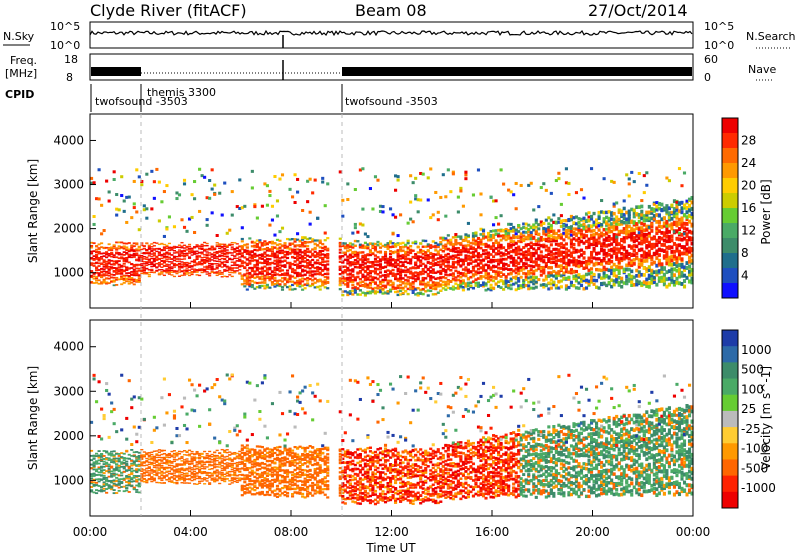 The width and height of the screenshot is (800, 558). What do you see at coordinates (68, 140) in the screenshot?
I see `y-tick-label: 4000` at bounding box center [68, 140].